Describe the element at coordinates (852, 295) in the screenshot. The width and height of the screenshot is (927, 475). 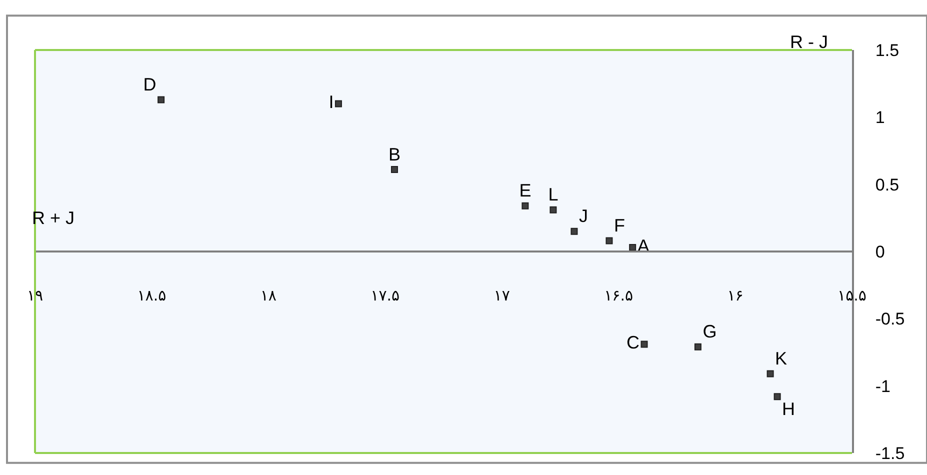
I see `x-tick-label: ۱۵.۵` at that location.